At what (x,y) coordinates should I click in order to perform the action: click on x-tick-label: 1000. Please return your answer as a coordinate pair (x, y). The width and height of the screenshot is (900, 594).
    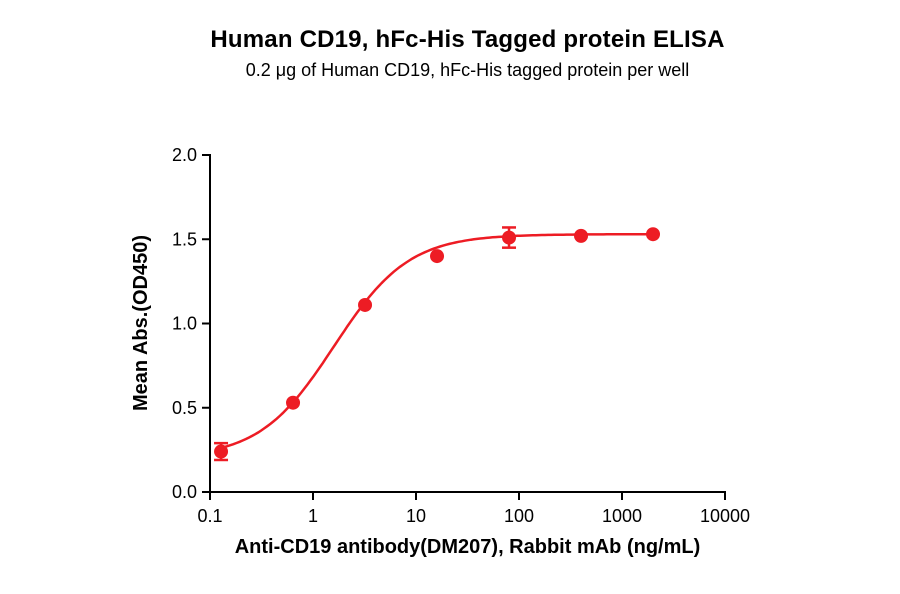
    Looking at the image, I should click on (622, 516).